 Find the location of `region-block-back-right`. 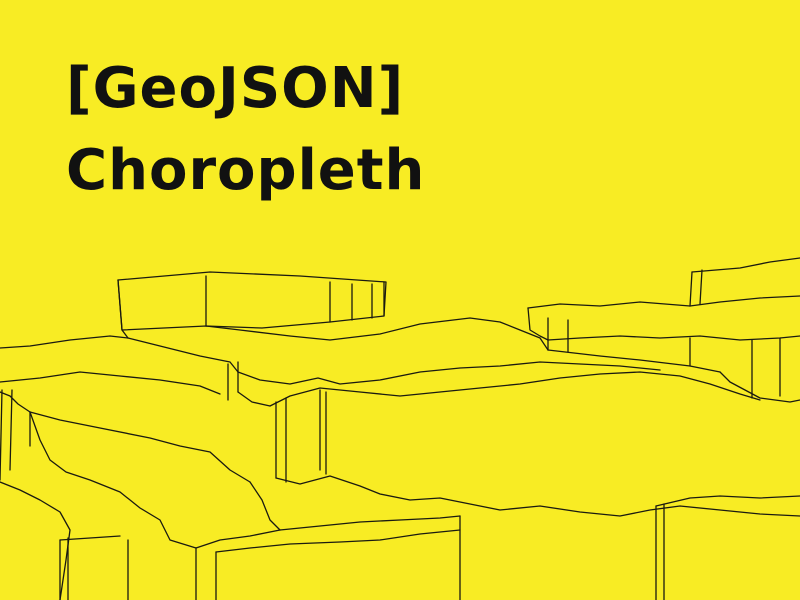

region-block-back-right is located at coordinates (663, 330).